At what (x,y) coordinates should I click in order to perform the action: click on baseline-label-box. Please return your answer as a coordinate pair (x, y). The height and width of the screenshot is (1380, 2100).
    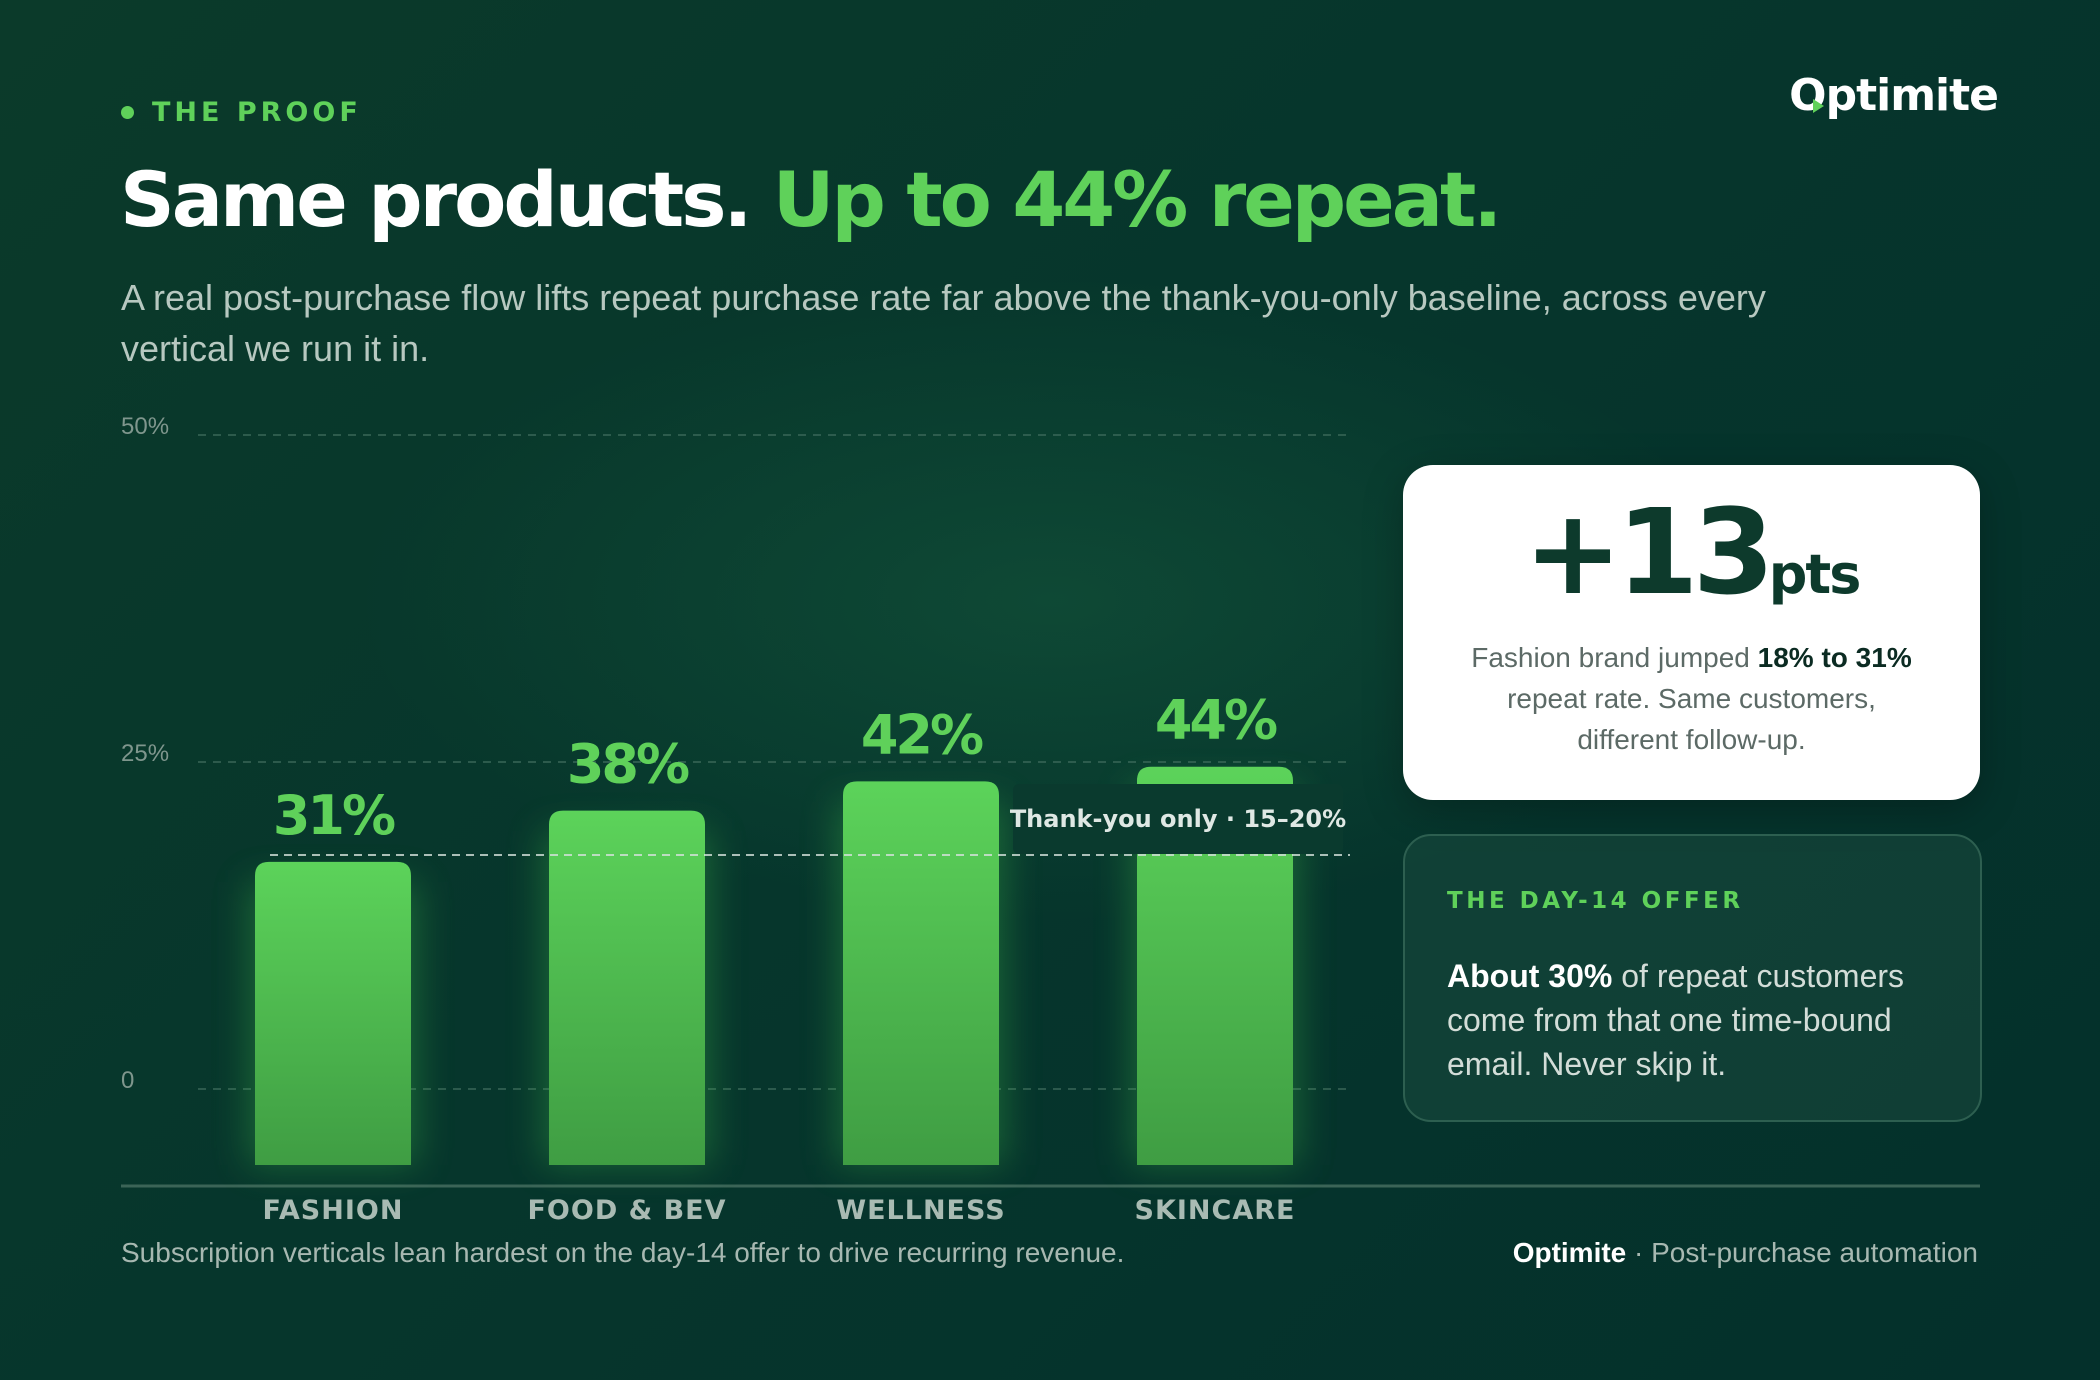
    Looking at the image, I should click on (1178, 819).